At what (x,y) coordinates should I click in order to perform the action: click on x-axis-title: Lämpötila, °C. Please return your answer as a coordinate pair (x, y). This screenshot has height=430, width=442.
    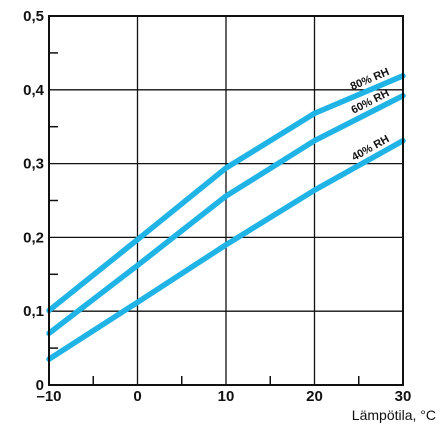
    Looking at the image, I should click on (394, 415).